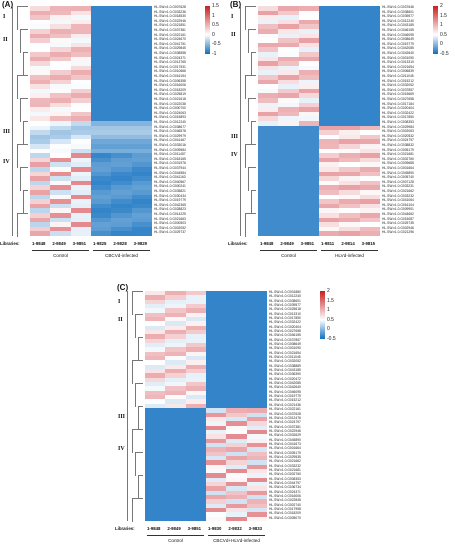 The width and height of the screenshot is (455, 550). Describe the element at coordinates (235, 136) in the screenshot. I see `cluster-label: III` at that location.